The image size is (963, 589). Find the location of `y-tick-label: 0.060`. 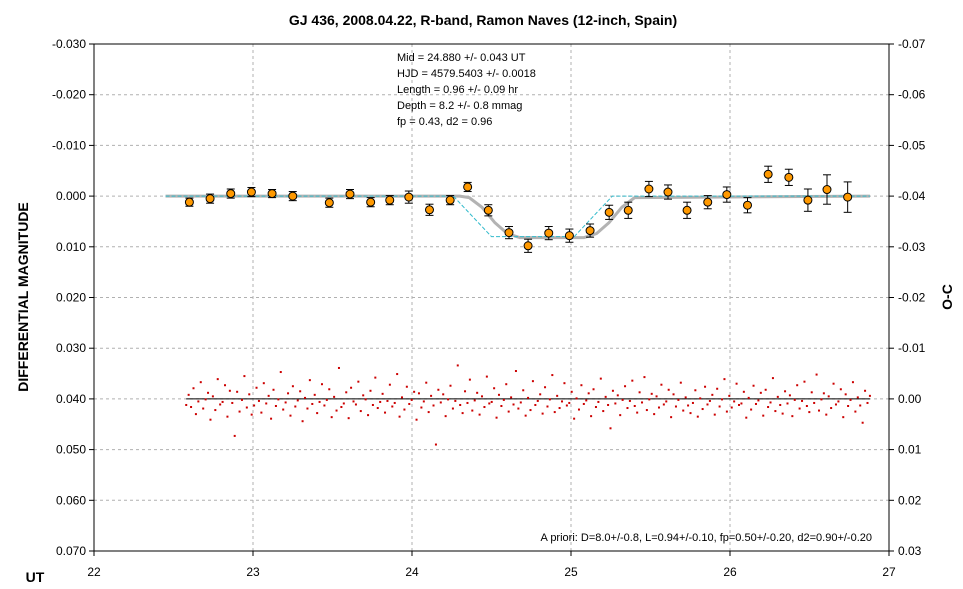

y-tick-label: 0.060 is located at coordinates (71, 500).